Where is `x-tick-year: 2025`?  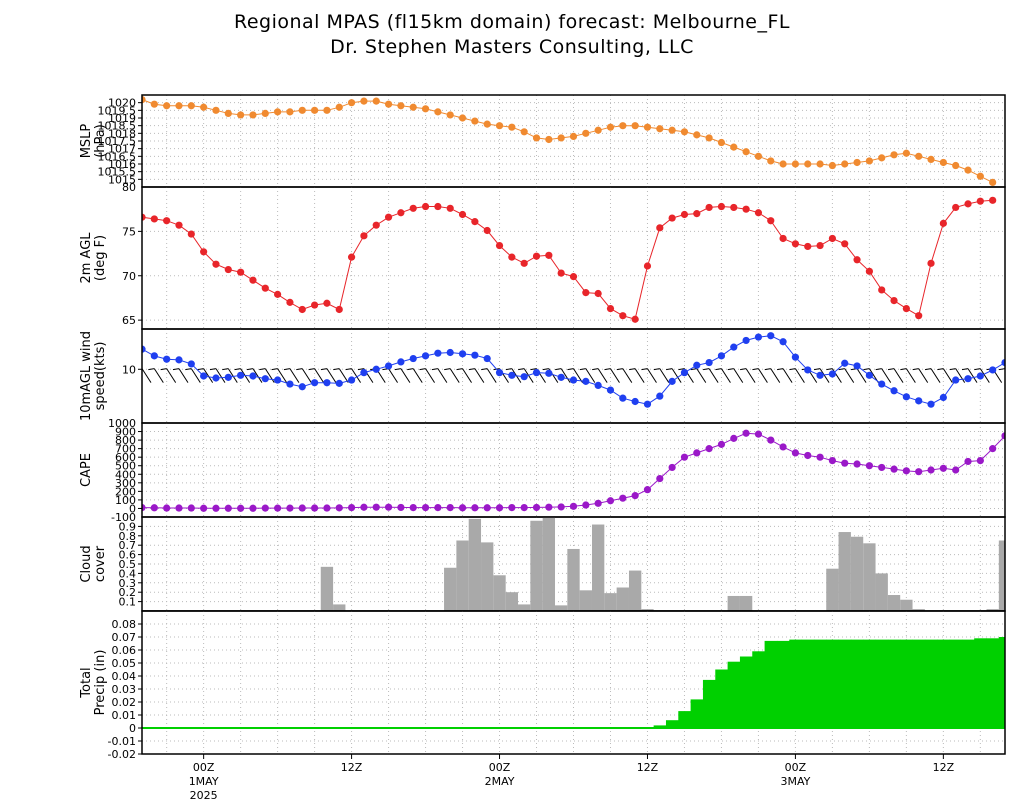 x-tick-year: 2025 is located at coordinates (204, 794).